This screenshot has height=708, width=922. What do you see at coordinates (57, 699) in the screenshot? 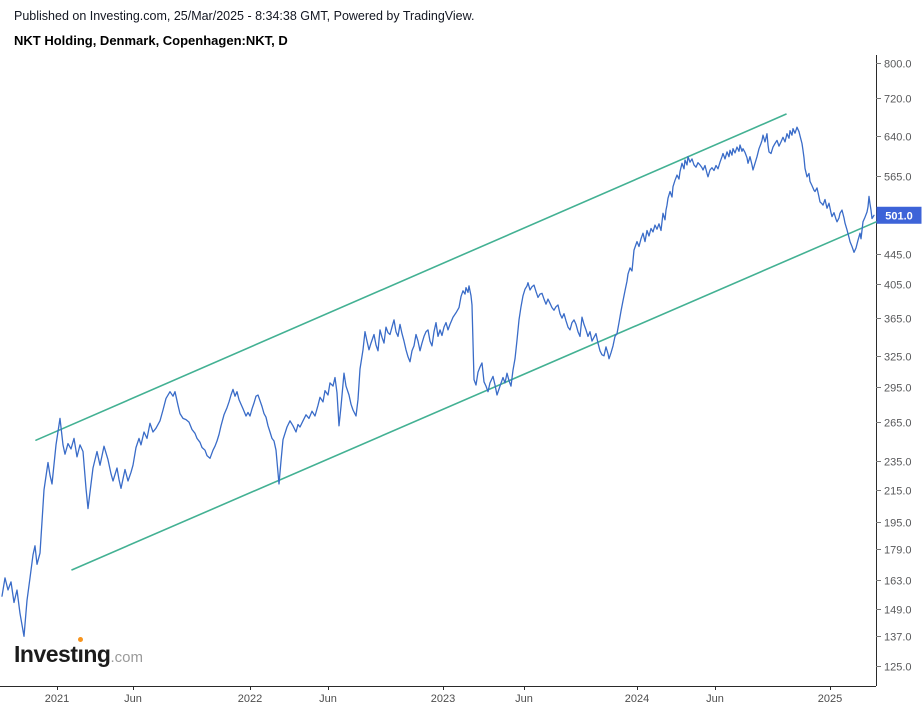
I see `x-tick-label: 2021` at bounding box center [57, 699].